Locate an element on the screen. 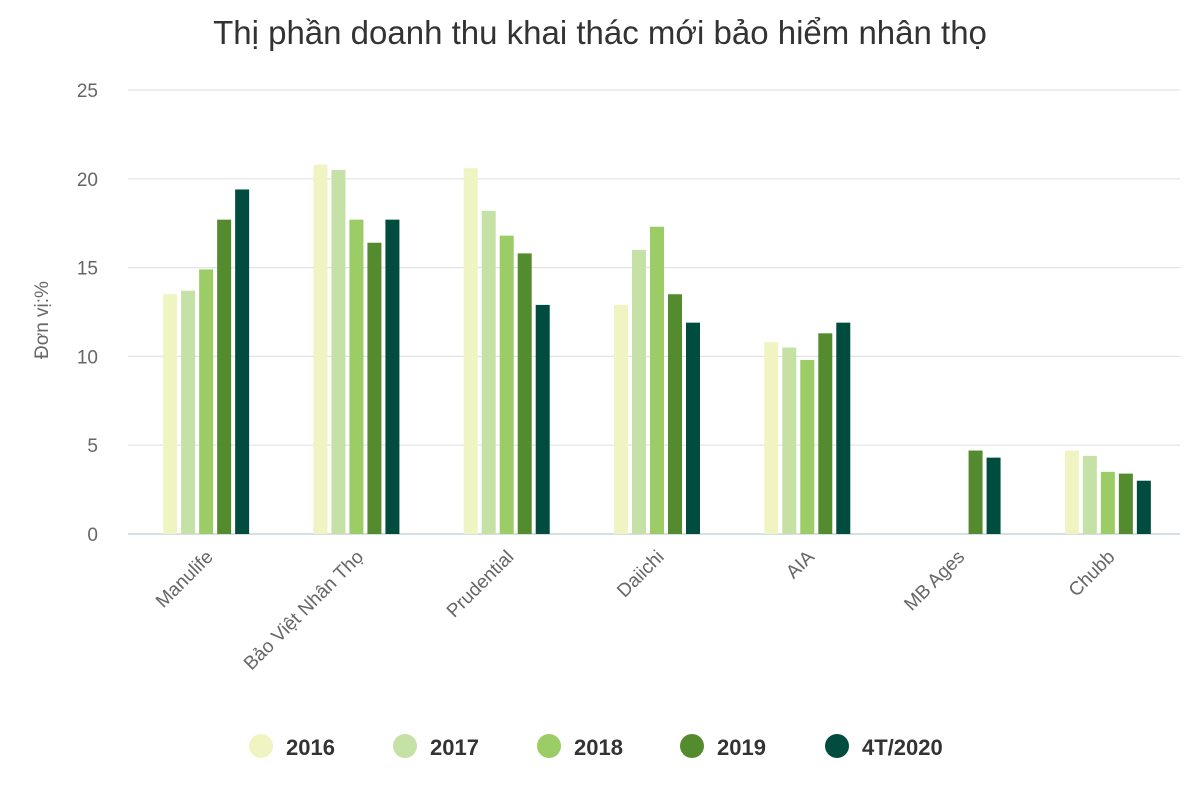 Image resolution: width=1200 pixels, height=800 pixels. legend-label: 2019 is located at coordinates (741, 747).